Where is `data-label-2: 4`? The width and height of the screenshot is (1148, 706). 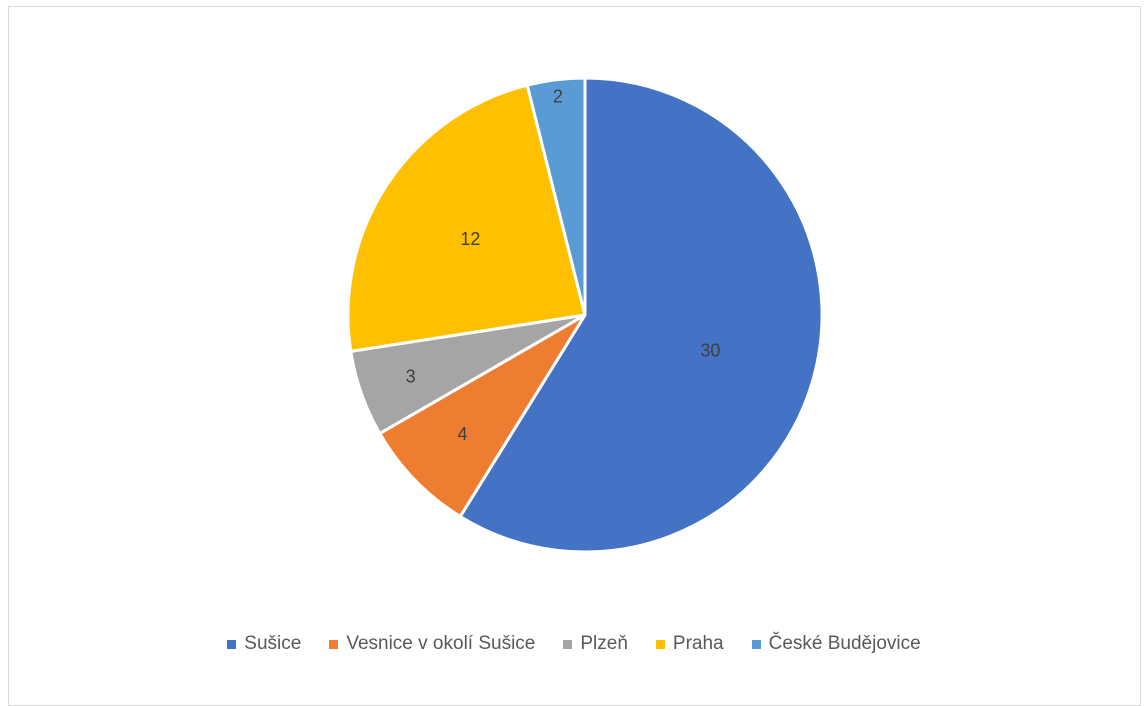
data-label-2: 4 is located at coordinates (462, 434).